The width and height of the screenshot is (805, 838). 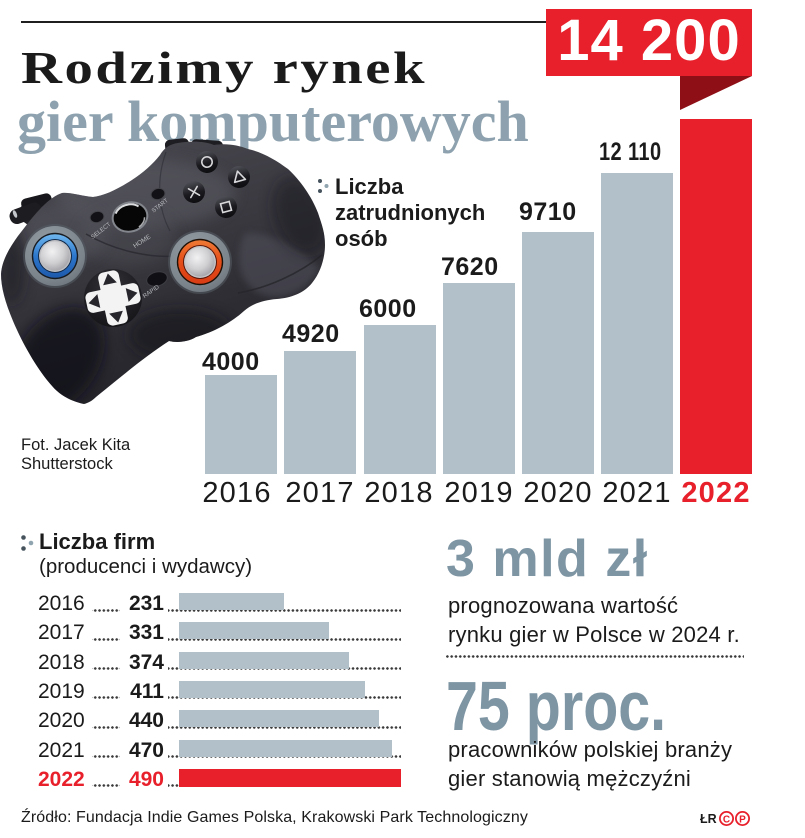 I want to click on svg-text: P, so click(x=742, y=819).